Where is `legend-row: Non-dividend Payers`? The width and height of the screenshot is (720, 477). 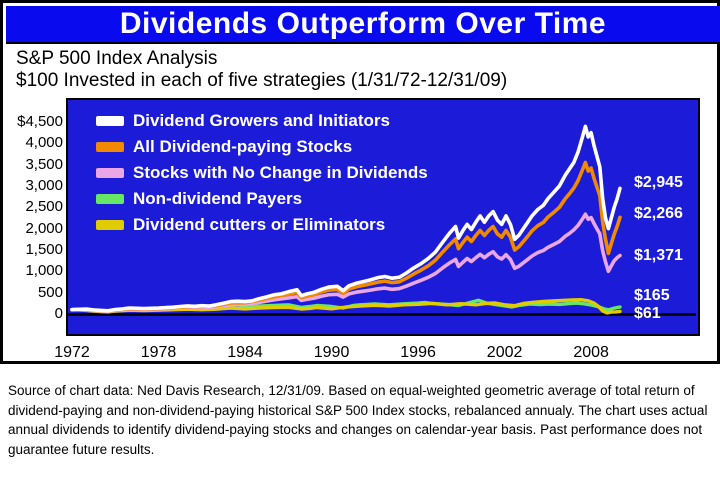 legend-row: Non-dividend Payers is located at coordinates (199, 199).